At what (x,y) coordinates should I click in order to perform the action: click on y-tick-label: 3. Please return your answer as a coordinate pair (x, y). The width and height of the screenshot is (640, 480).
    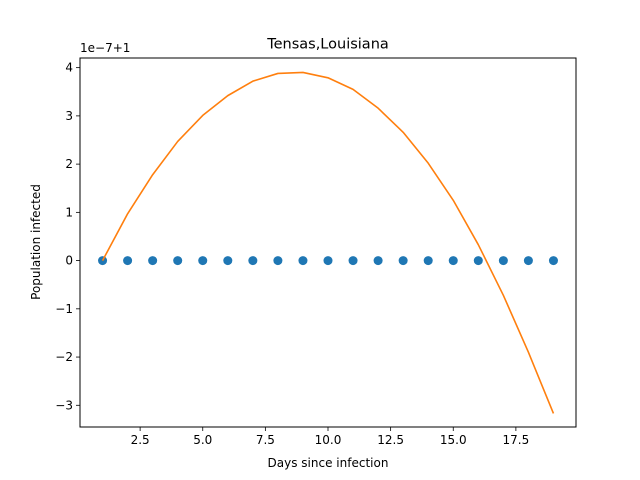
    Looking at the image, I should click on (69, 116).